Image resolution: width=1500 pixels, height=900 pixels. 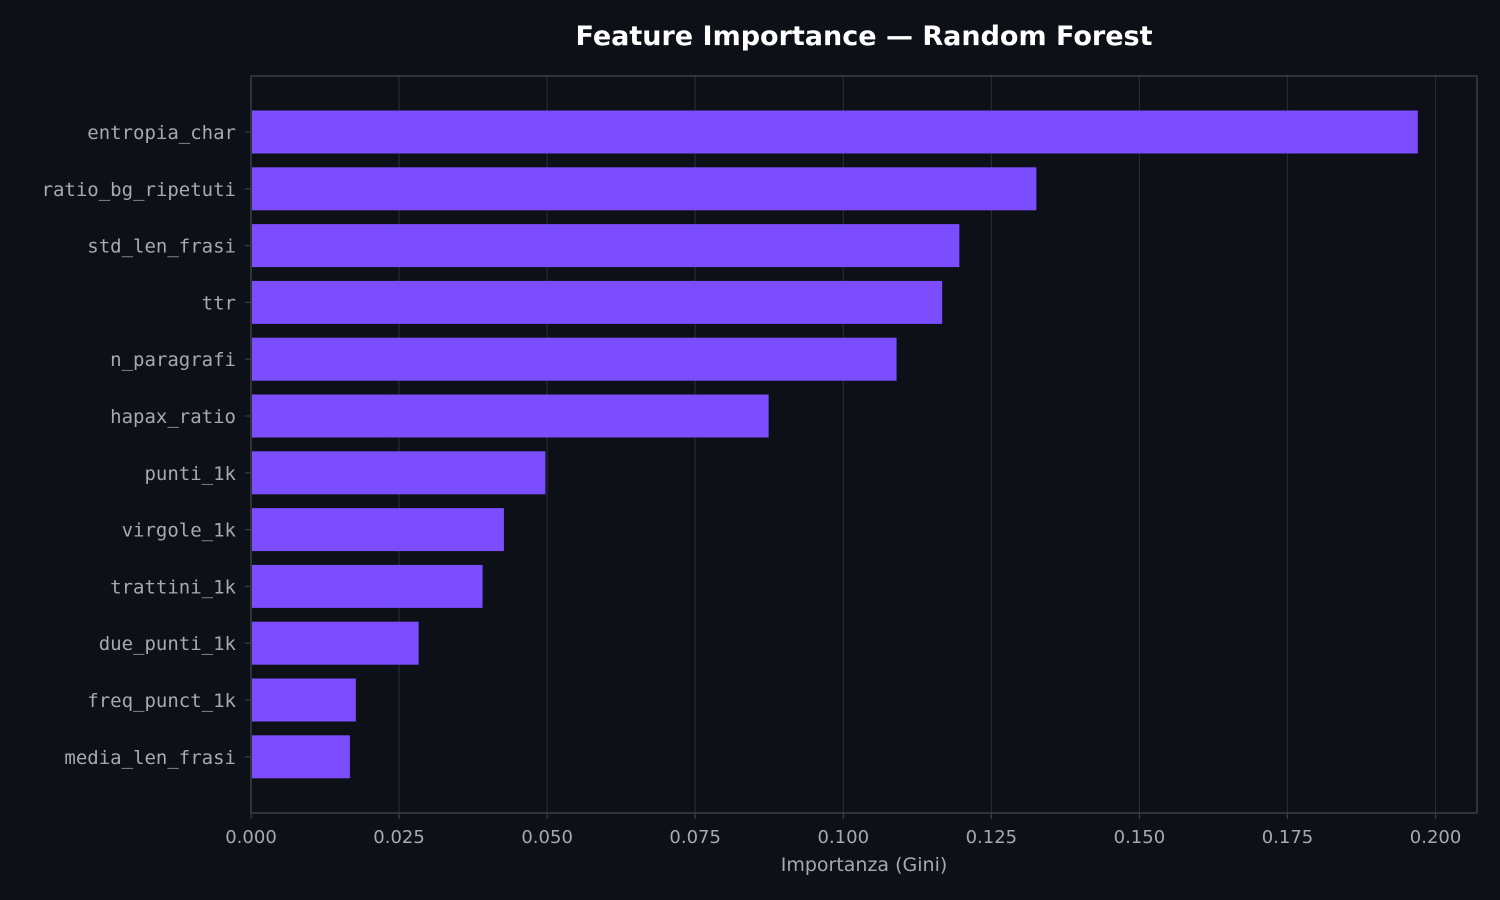 I want to click on category-label: punti_1k, so click(x=190, y=474).